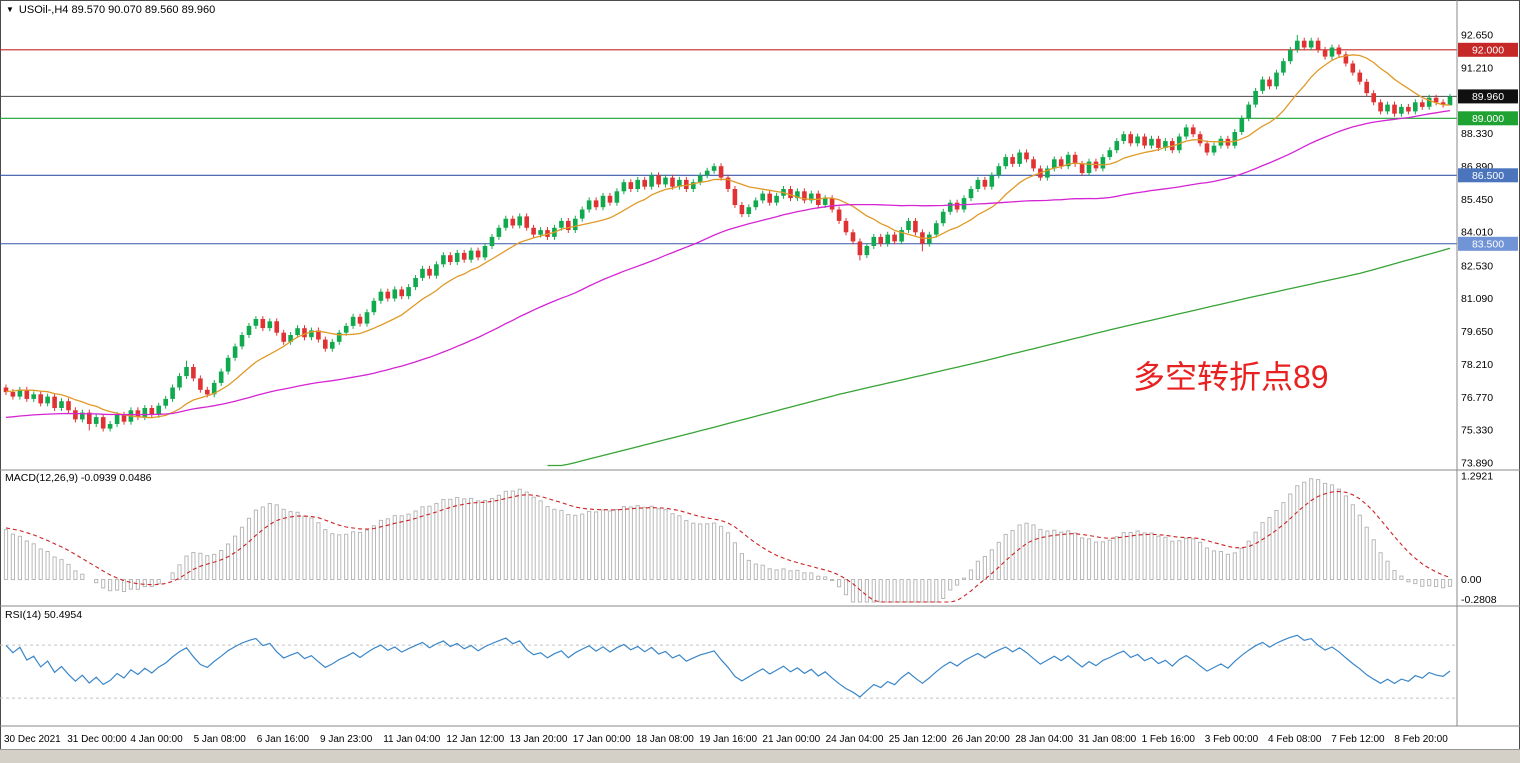  I want to click on price-axis-label: 81.090, so click(1477, 299).